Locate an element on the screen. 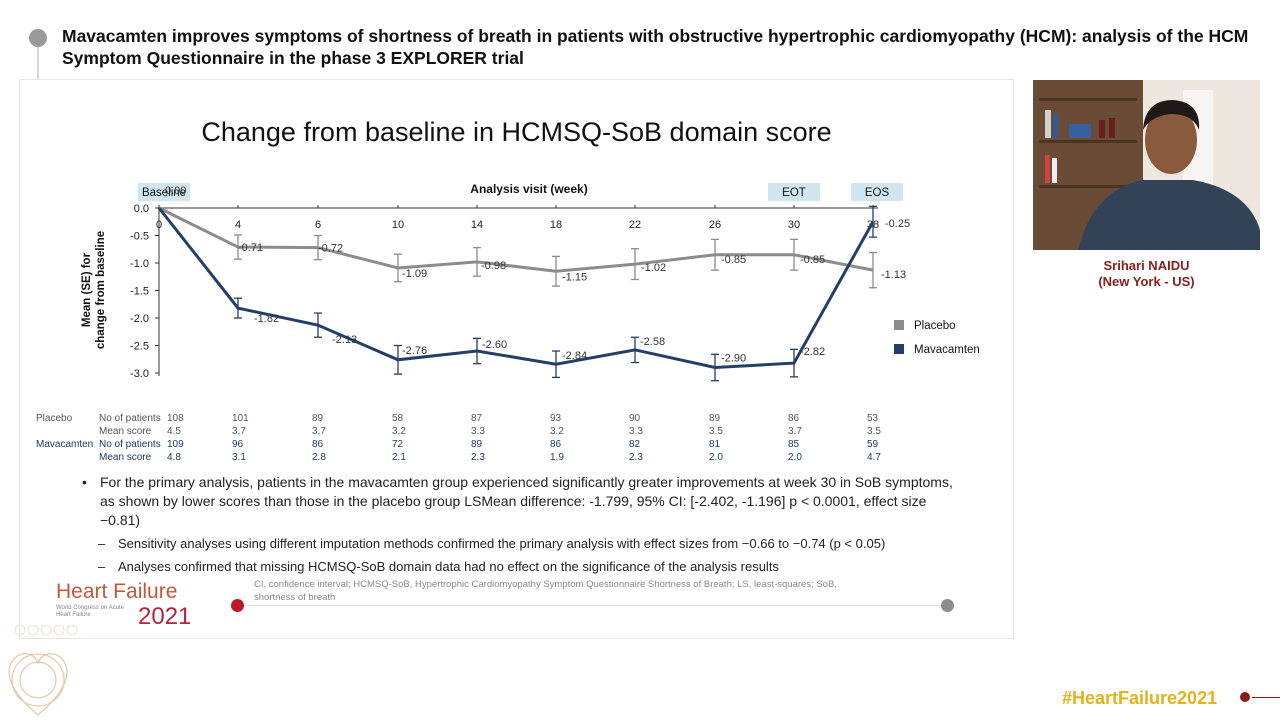 This screenshot has height=720, width=1280. x-tick-label: 18 is located at coordinates (556, 225).